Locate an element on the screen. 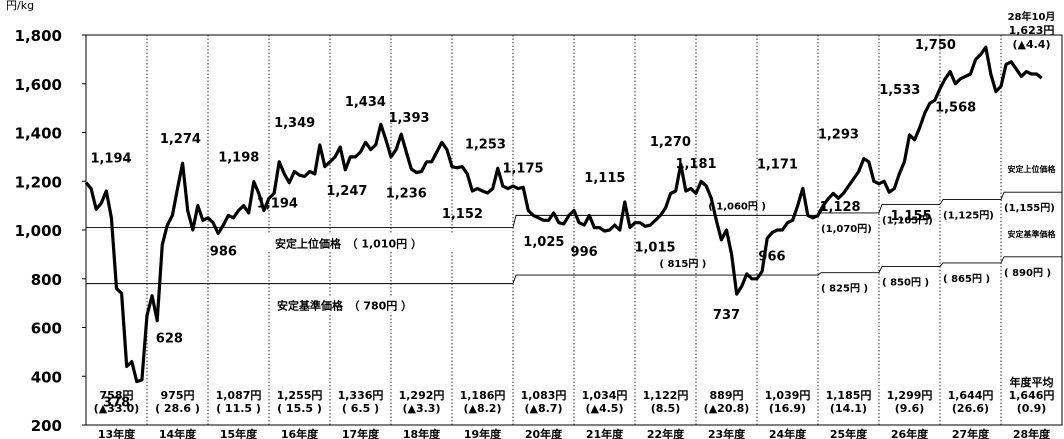 Image resolution: width=1064 pixels, height=439 pixels. stable-base-step-label: ( 865円 ) is located at coordinates (966, 279).